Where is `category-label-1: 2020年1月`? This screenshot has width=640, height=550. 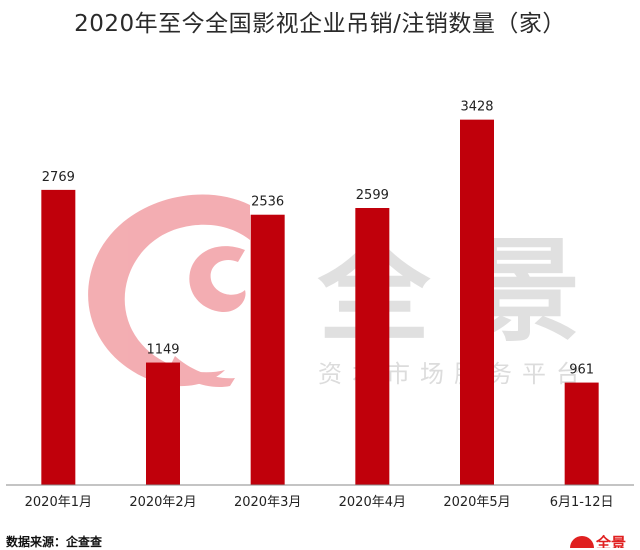
category-label-1: 2020年1月 is located at coordinates (58, 502).